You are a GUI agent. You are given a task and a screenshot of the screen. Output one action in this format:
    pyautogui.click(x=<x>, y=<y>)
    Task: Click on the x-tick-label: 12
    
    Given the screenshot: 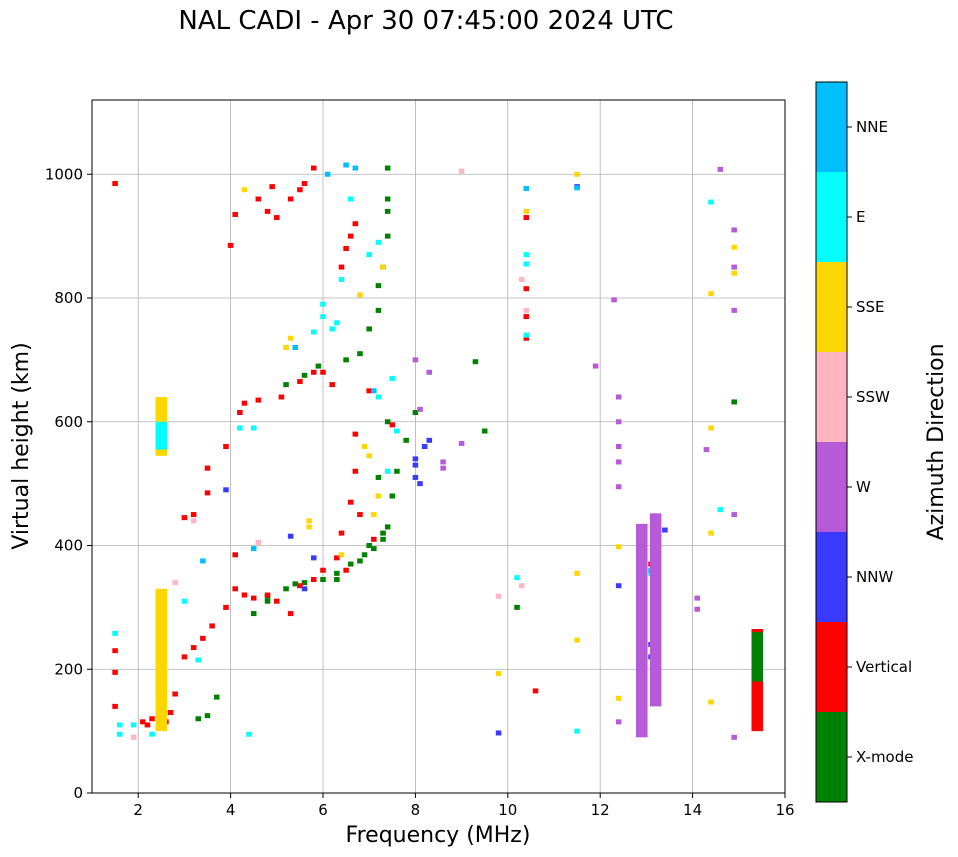 What is the action you would take?
    pyautogui.click(x=600, y=810)
    